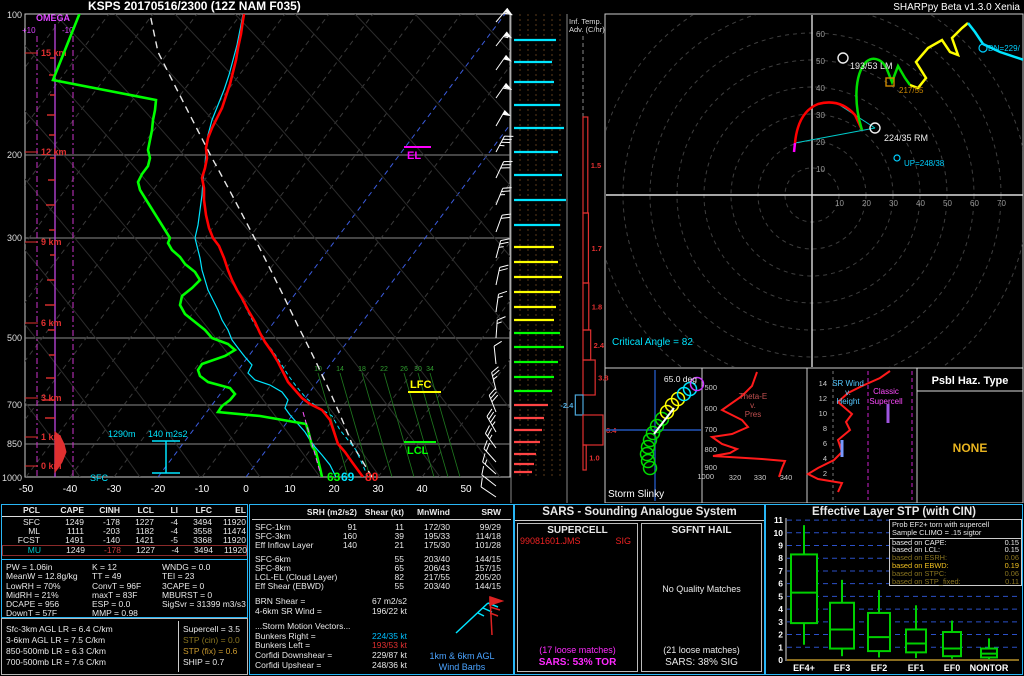  Describe the element at coordinates (166, 457) in the screenshot. I see `effective-inflow-marker` at that location.